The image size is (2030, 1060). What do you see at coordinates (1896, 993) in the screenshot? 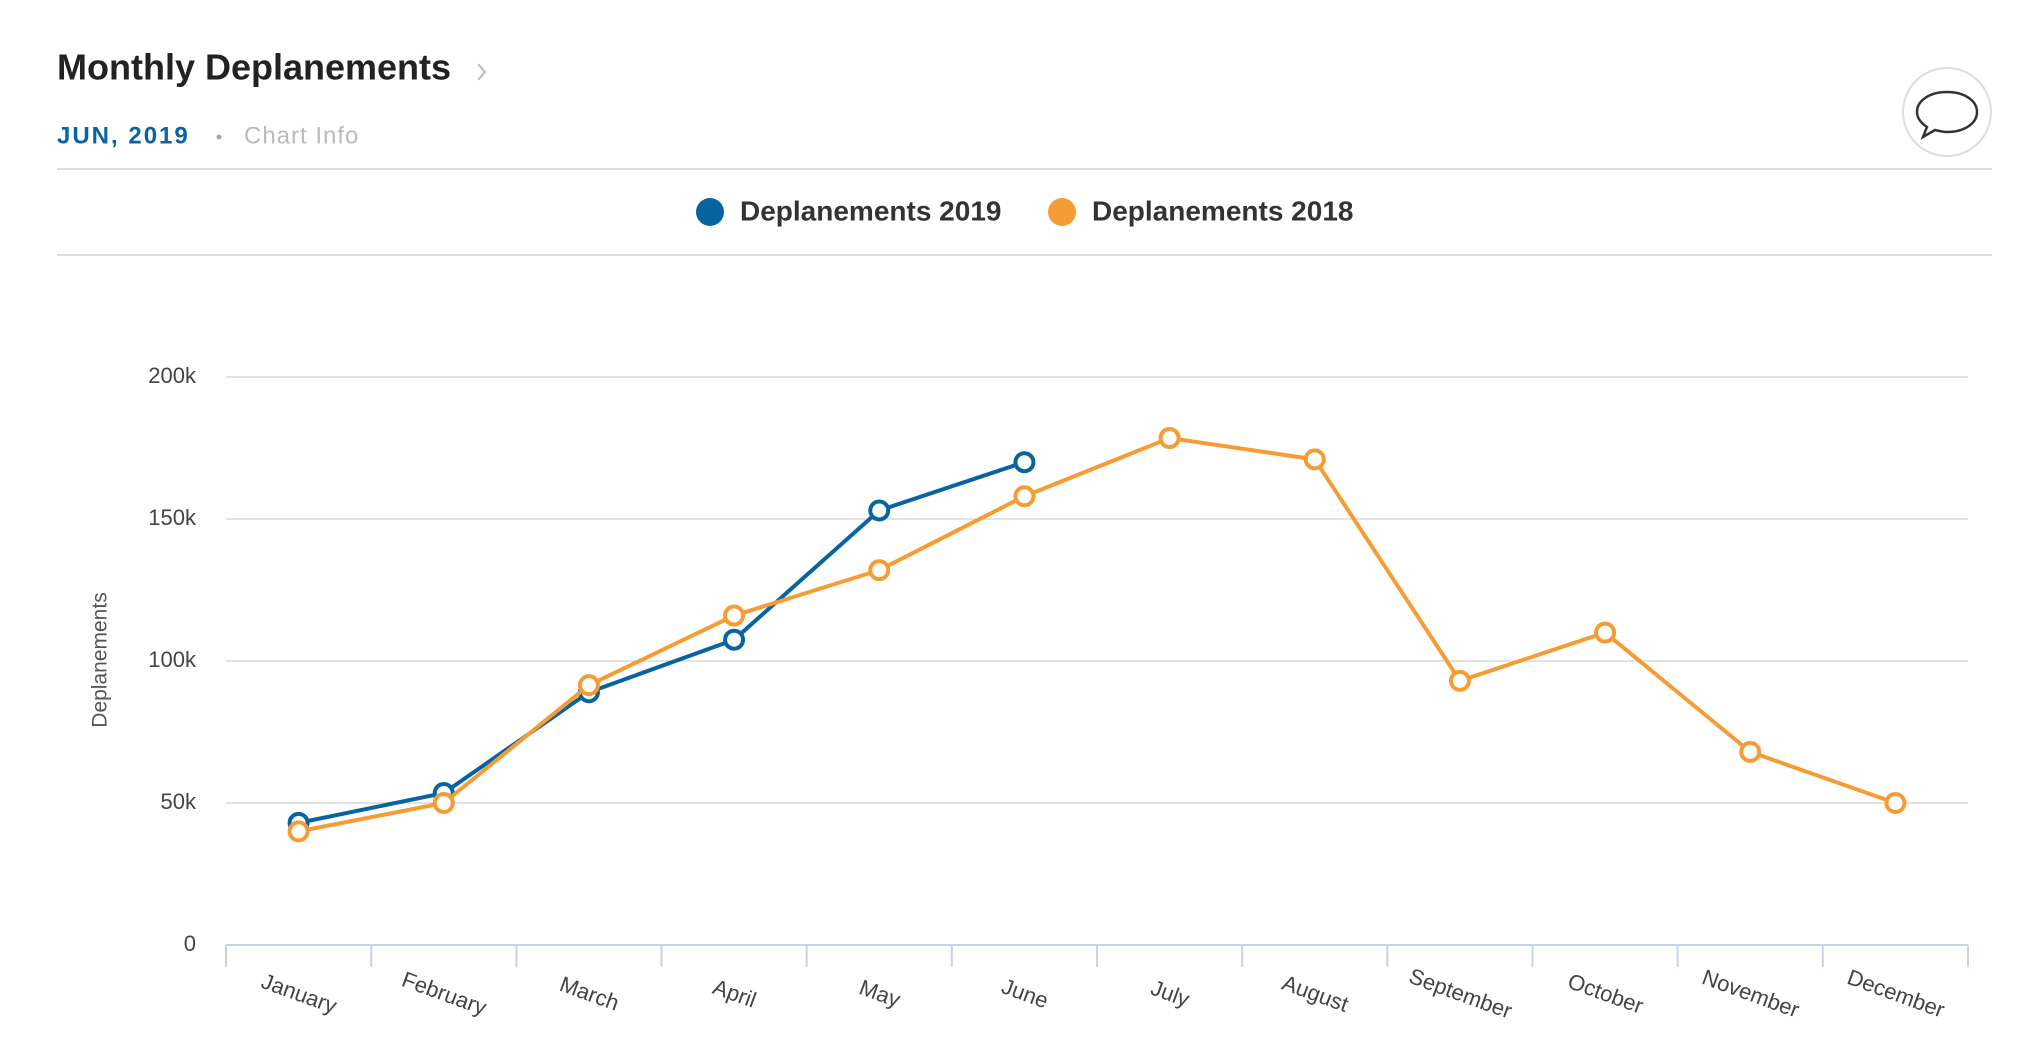
I see `x-tick-label: December` at bounding box center [1896, 993].